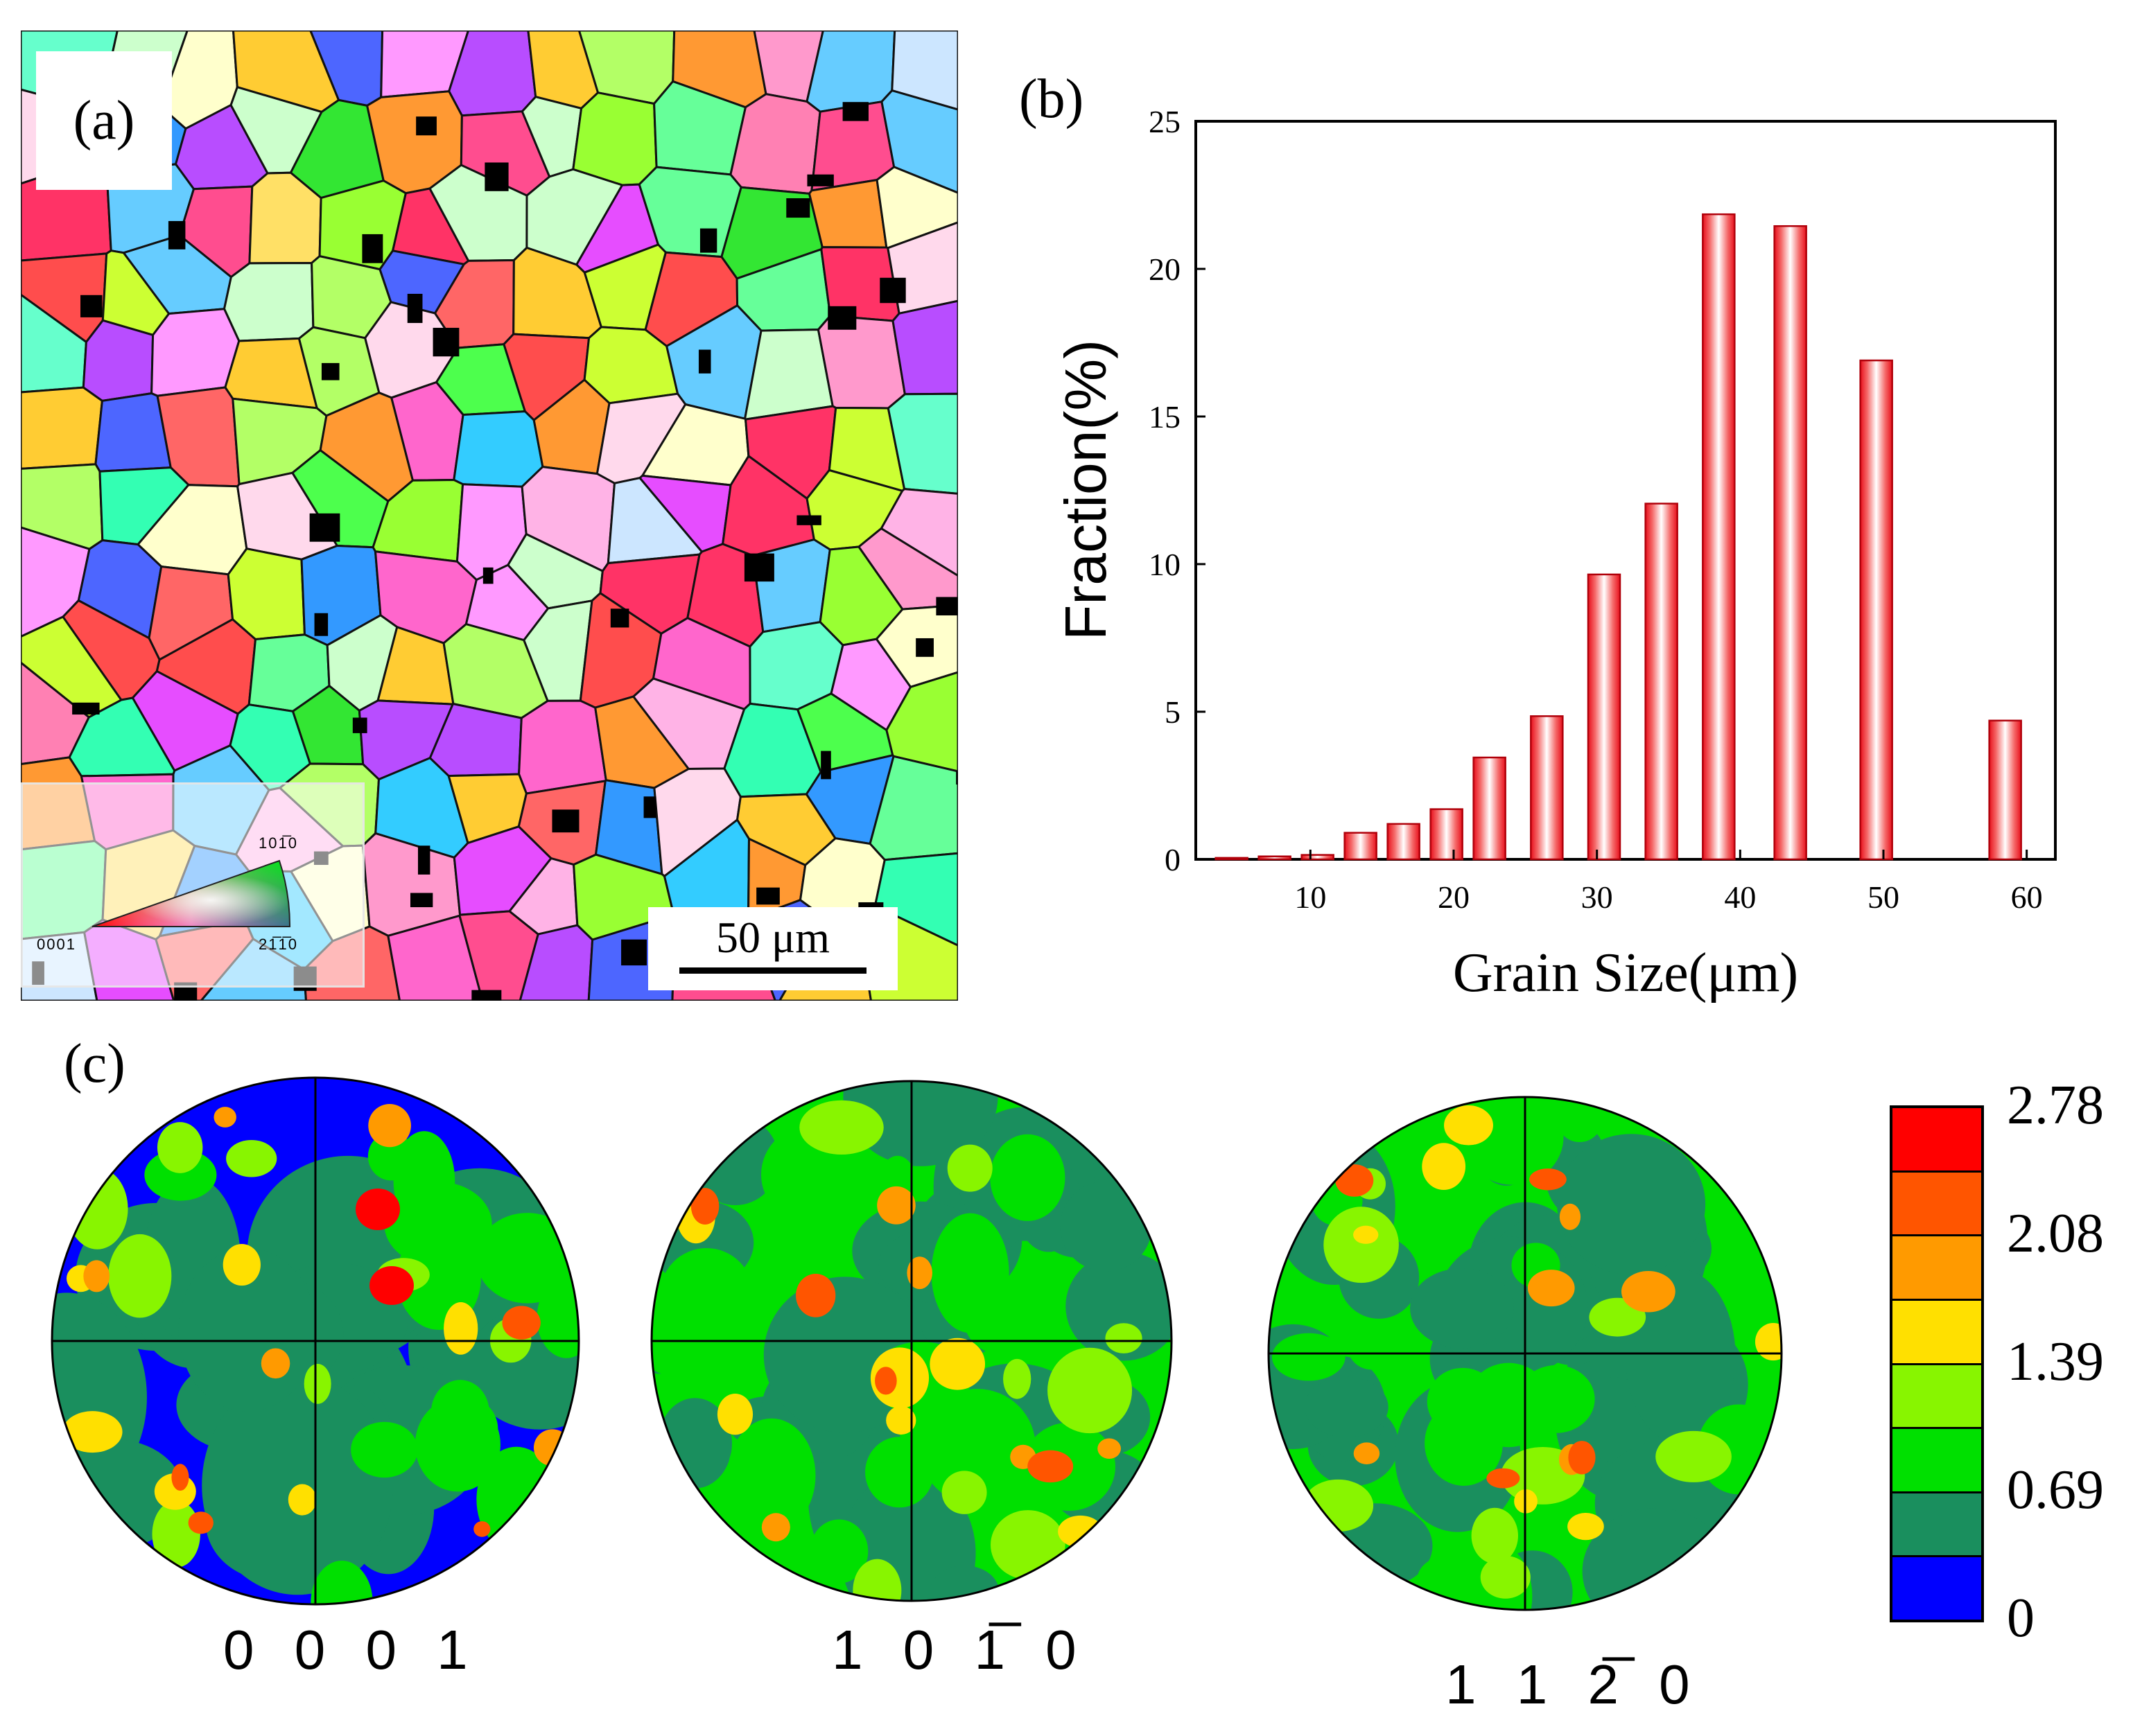 The width and height of the screenshot is (2142, 1736). Describe the element at coordinates (1597, 897) in the screenshot. I see `x-tick-label-2: 30` at that location.